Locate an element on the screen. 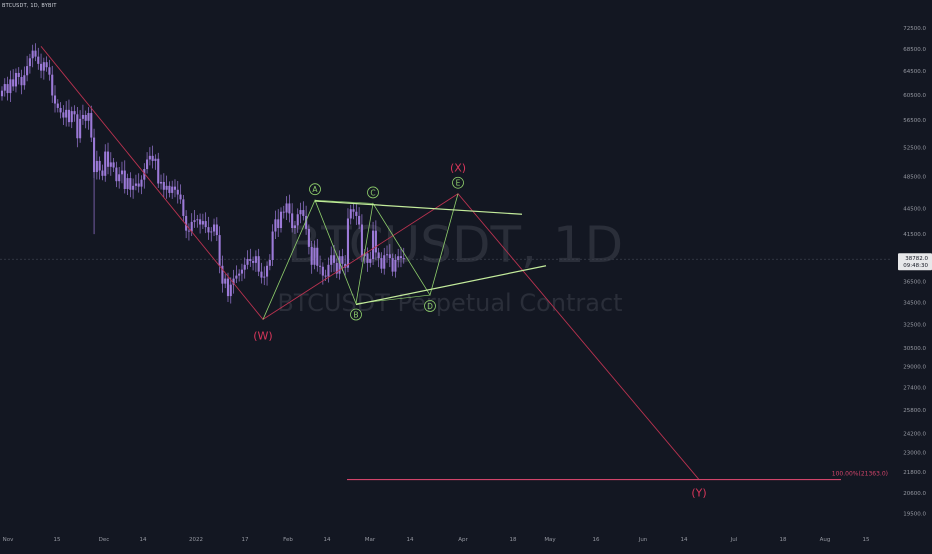 The height and width of the screenshot is (554, 932). price-tick: 60500.0 is located at coordinates (914, 96).